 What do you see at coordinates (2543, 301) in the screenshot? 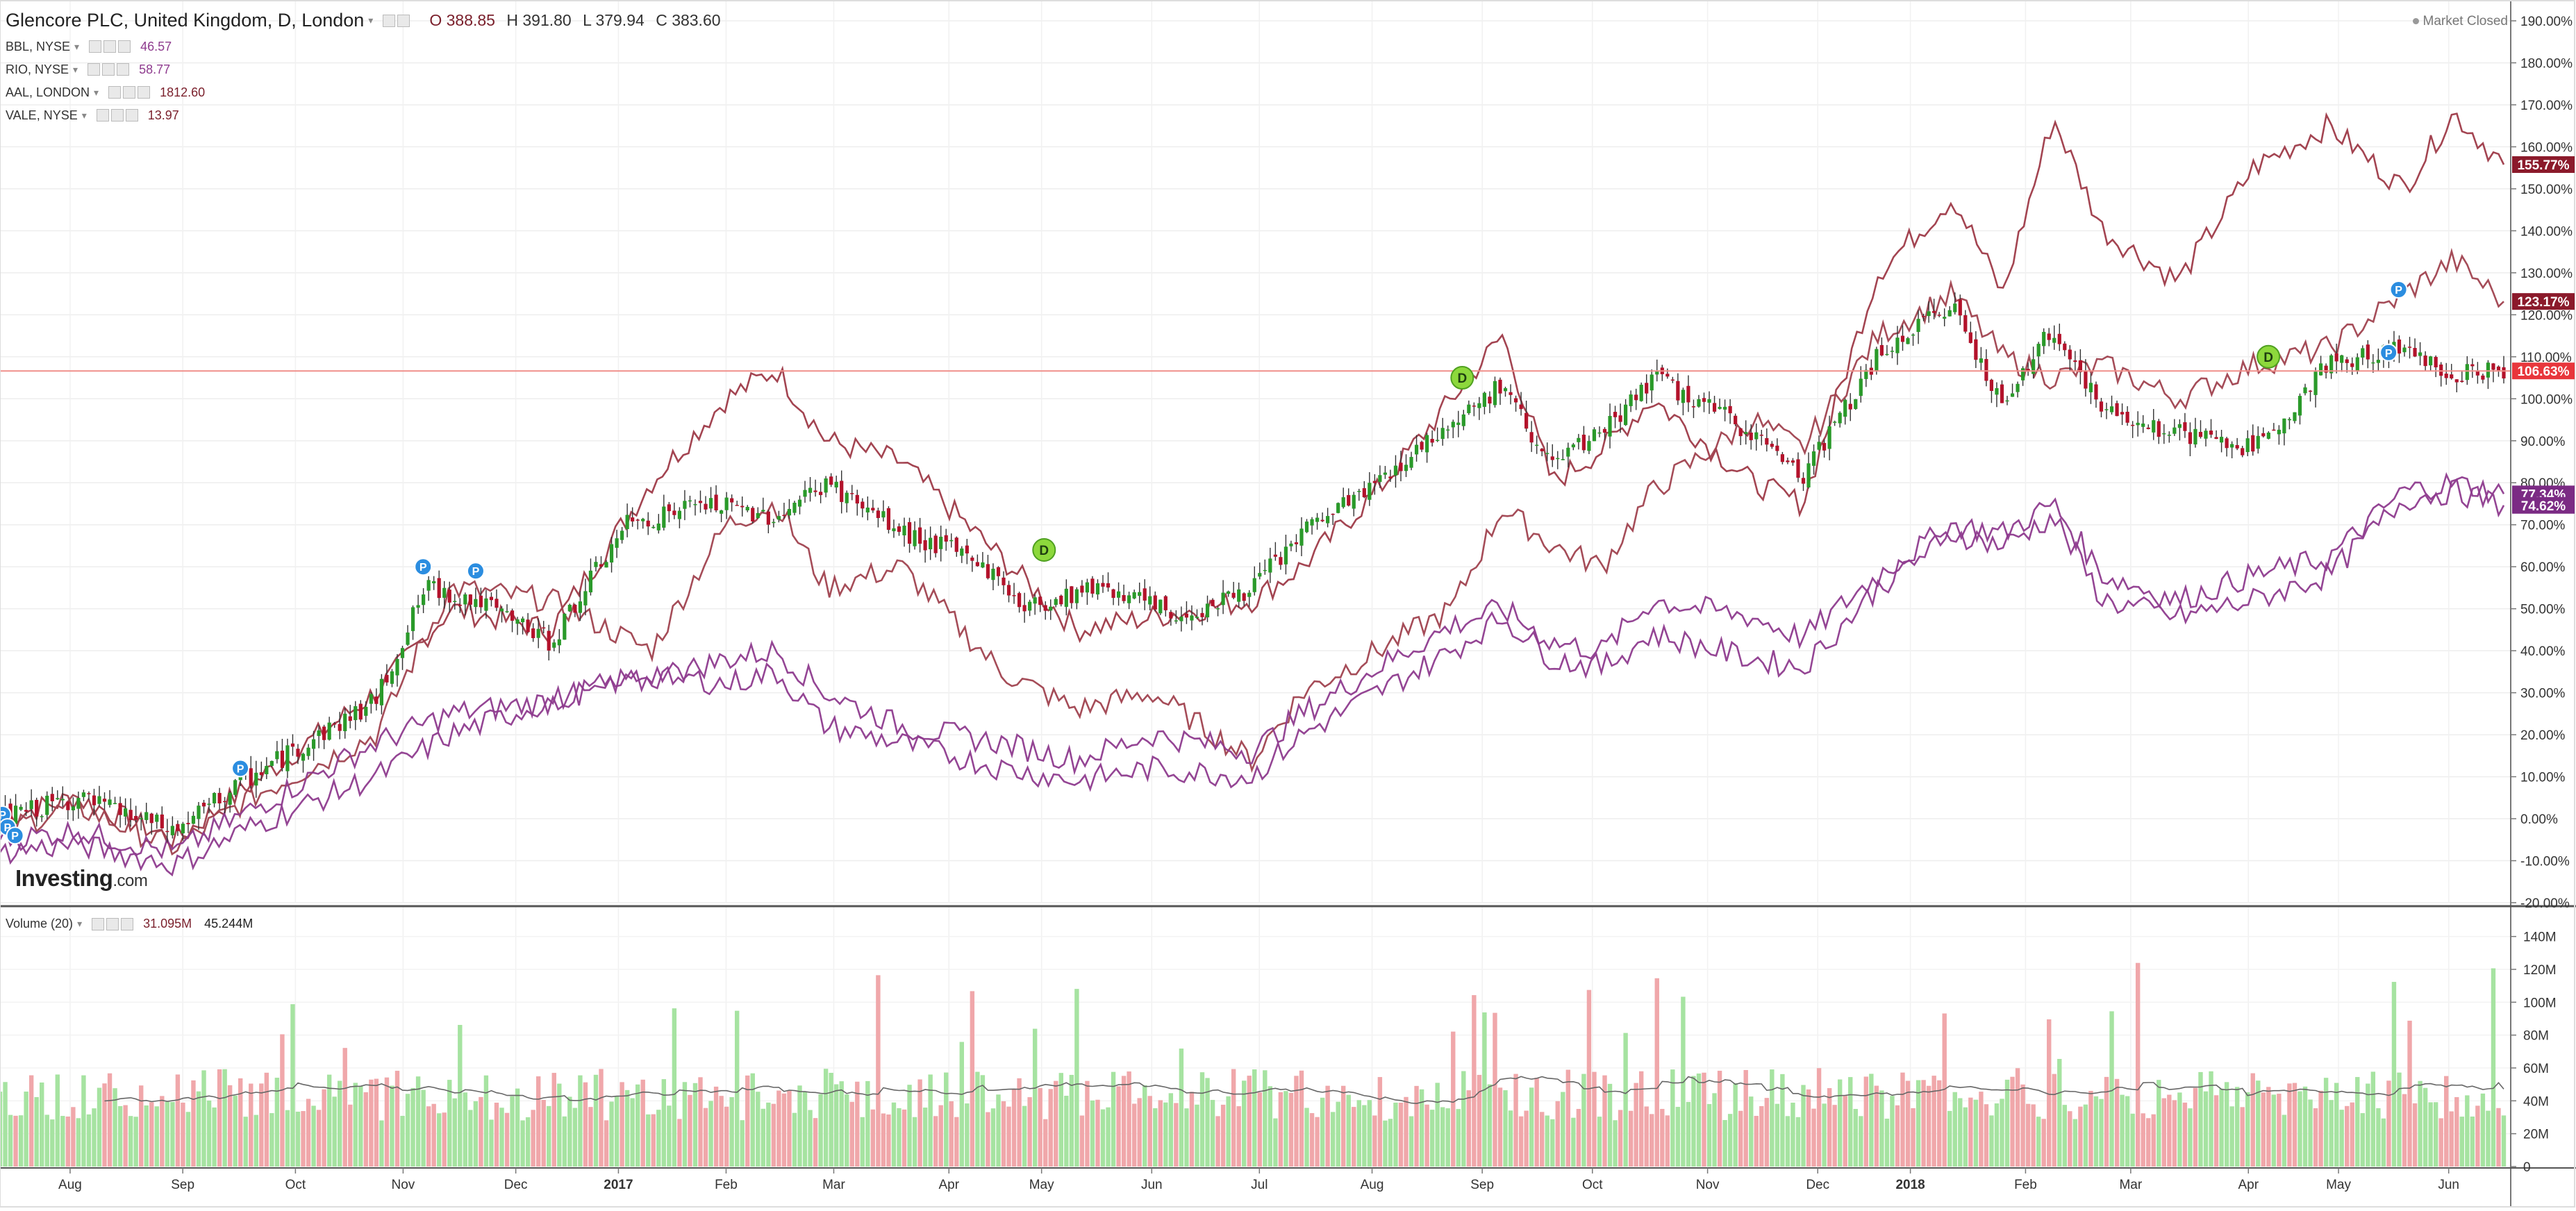
I see `price-badge` at bounding box center [2543, 301].